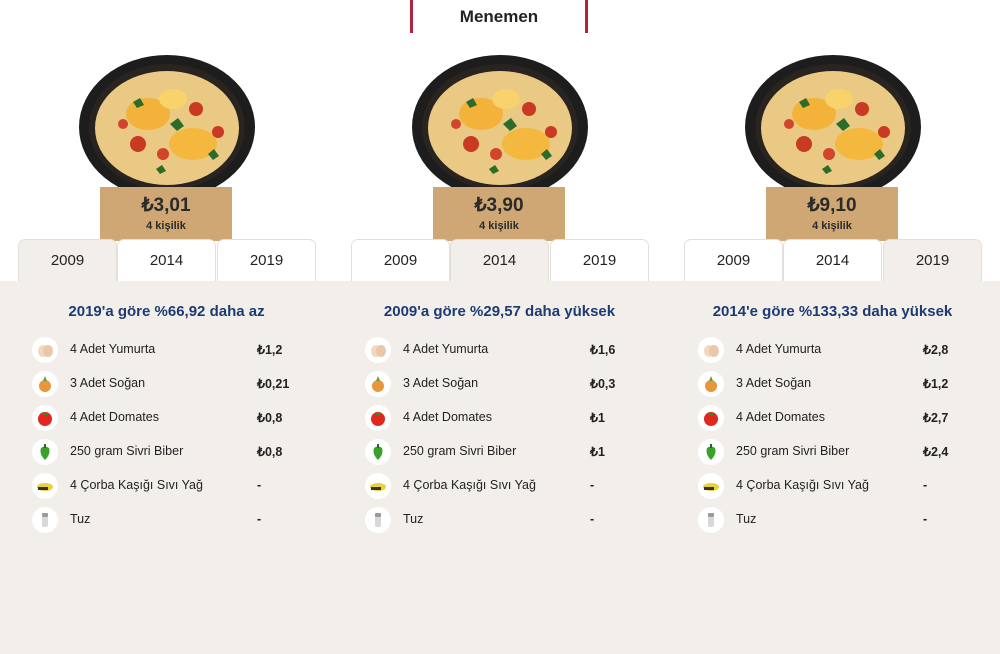  What do you see at coordinates (843, 419) in the screenshot?
I see `ingredient-row: 4 Adet Domates ₺2,7` at bounding box center [843, 419].